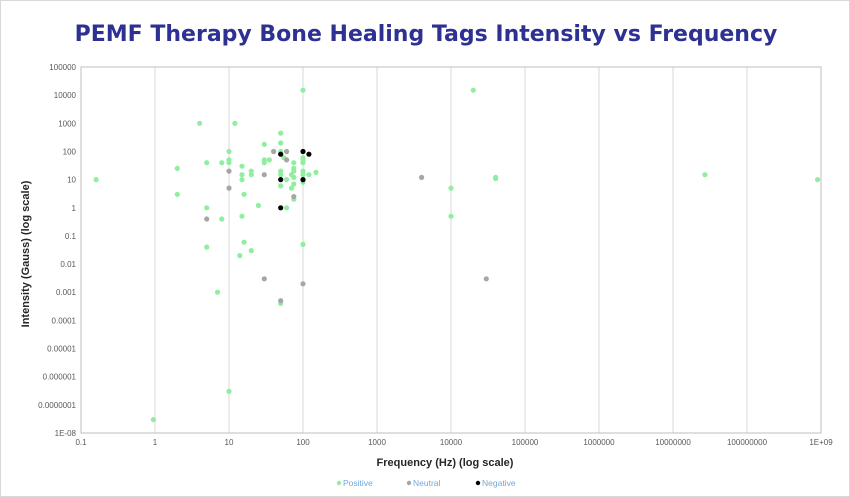  What do you see at coordinates (478, 483) in the screenshot?
I see `legend-marker-negative` at bounding box center [478, 483].